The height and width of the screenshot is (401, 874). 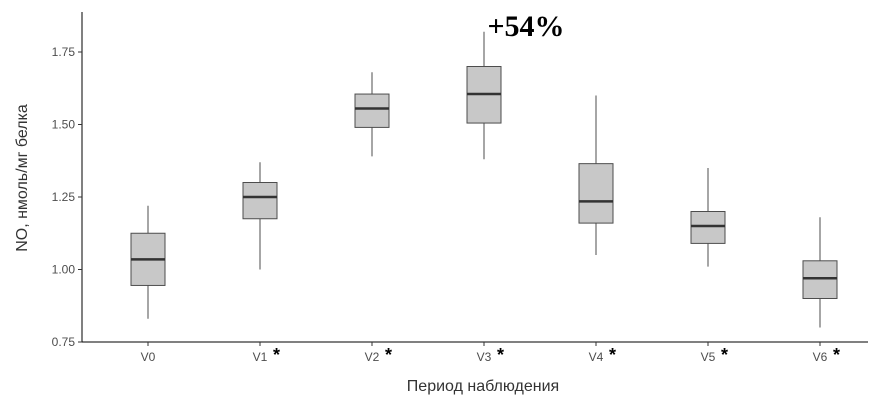 I want to click on x-tick-label: V6, so click(x=820, y=357).